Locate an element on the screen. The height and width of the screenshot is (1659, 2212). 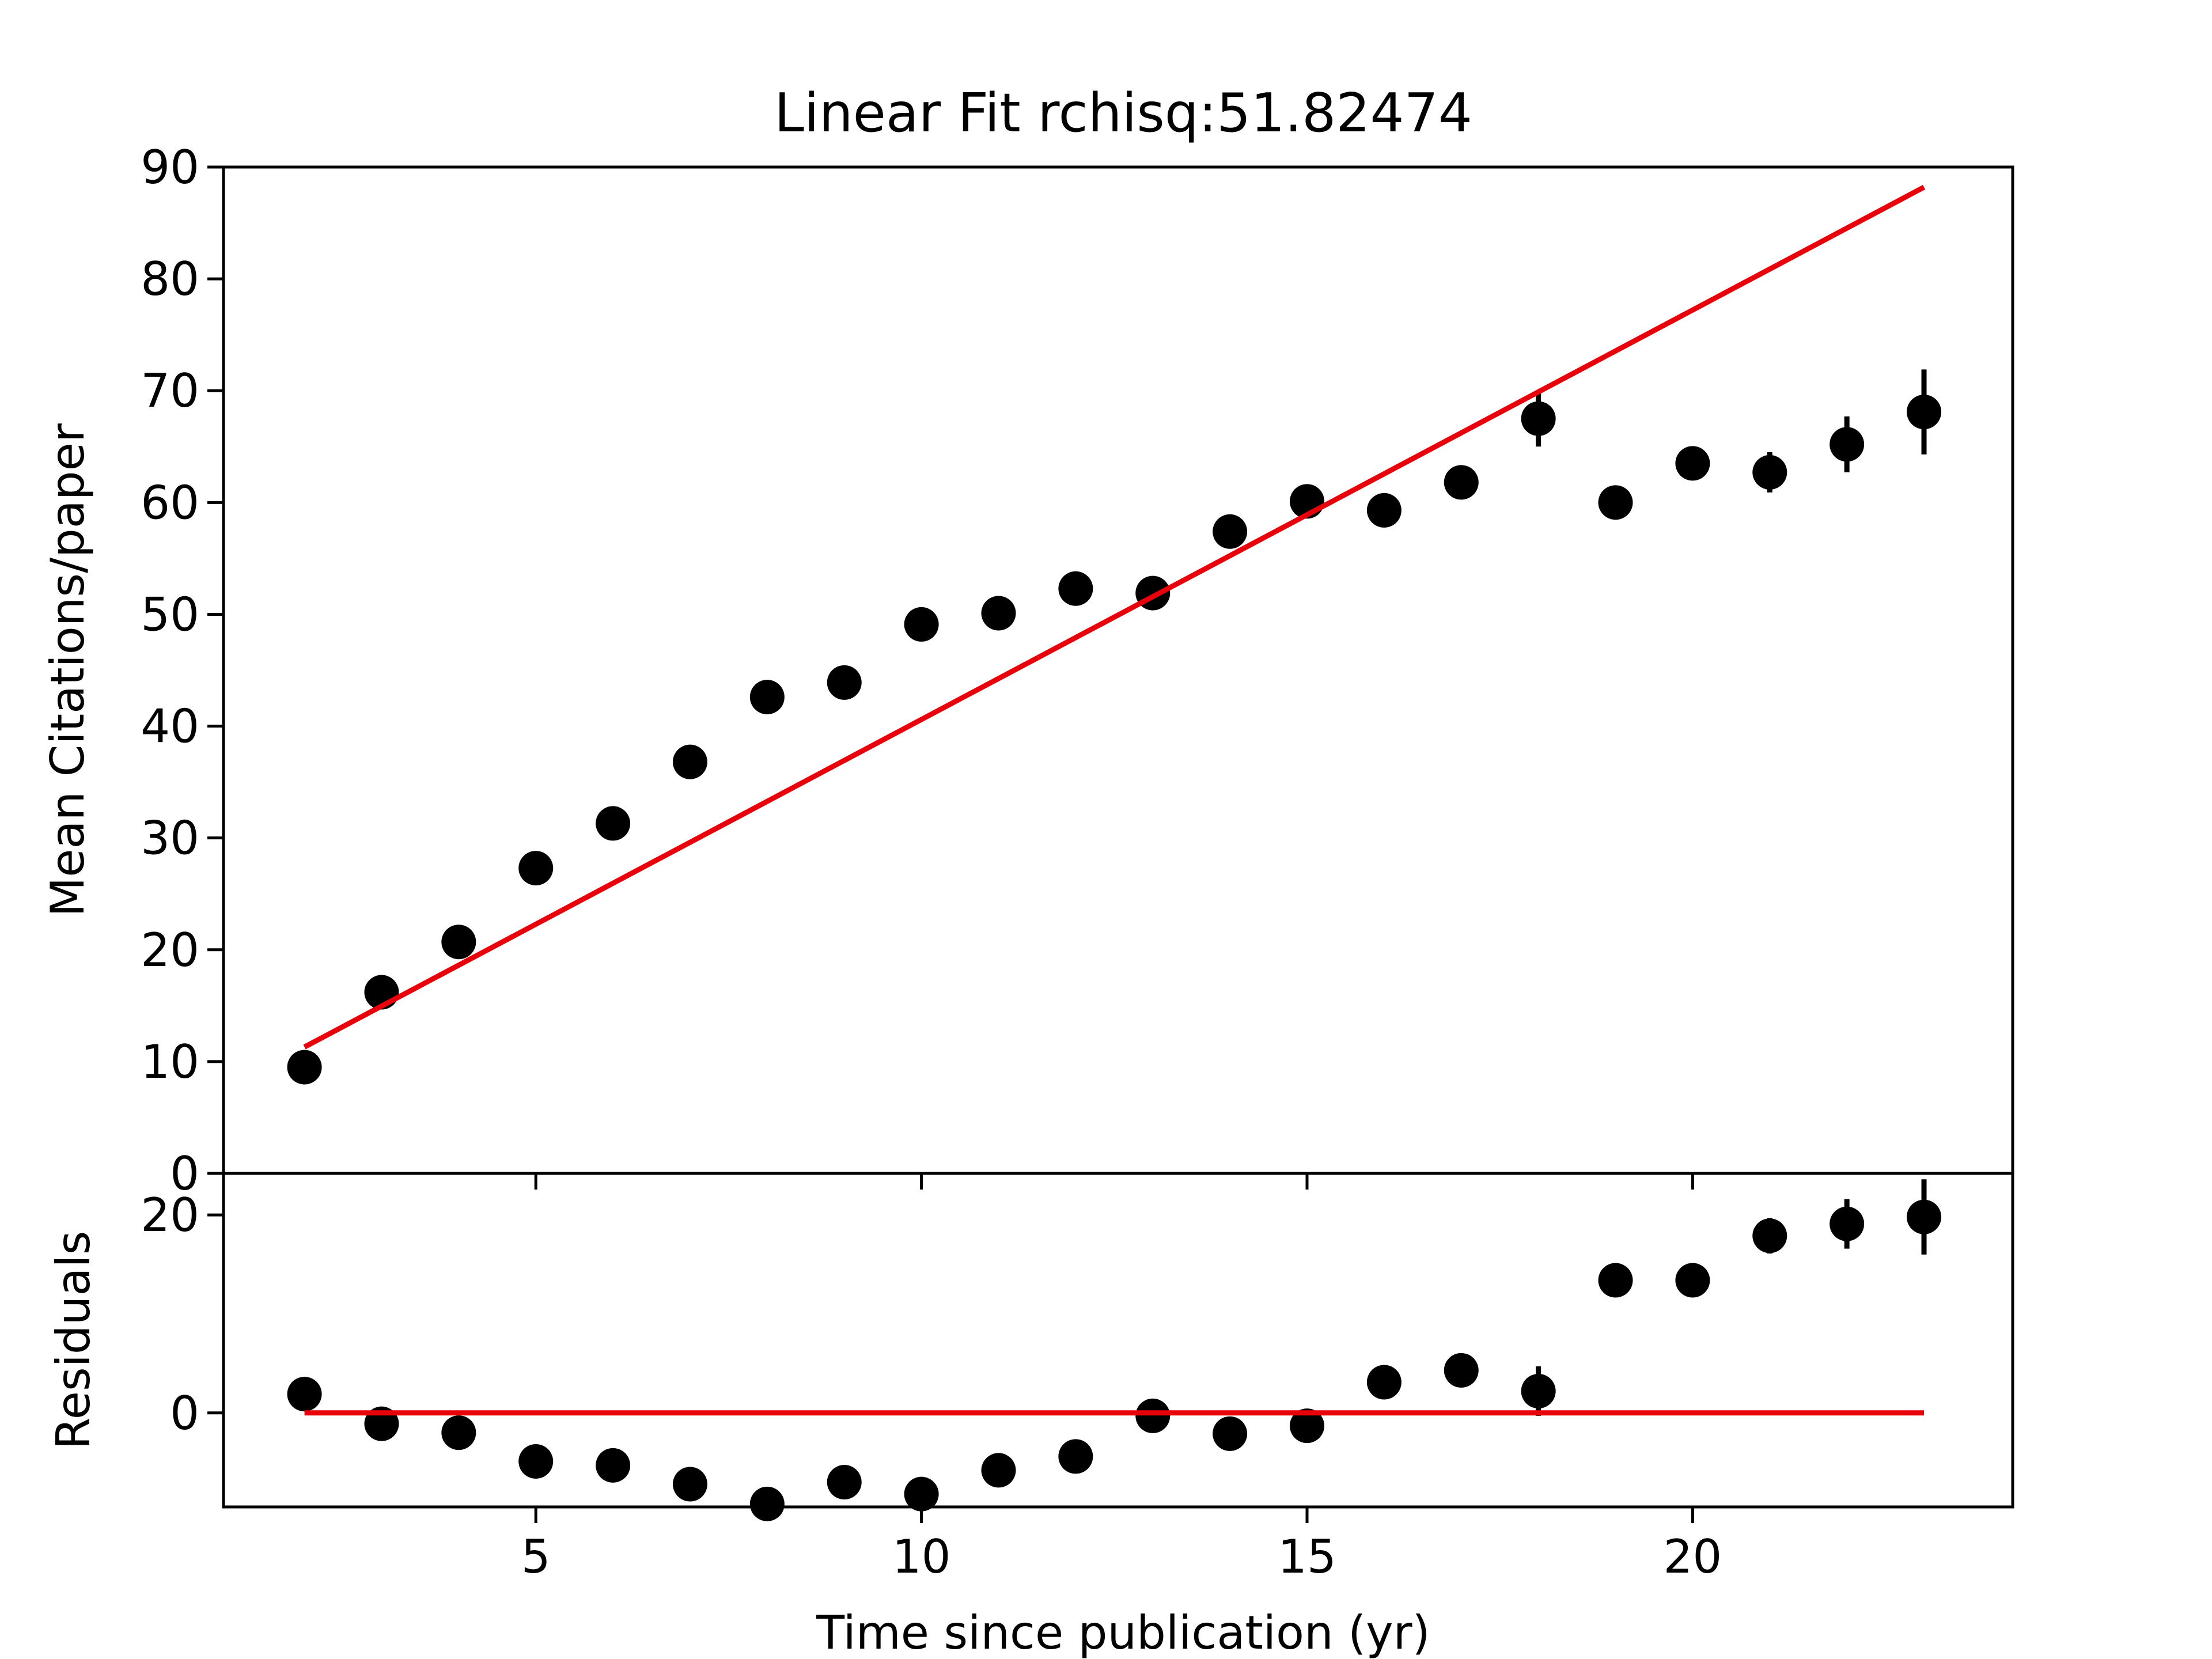
y-tick-label: 50 is located at coordinates (170, 614).